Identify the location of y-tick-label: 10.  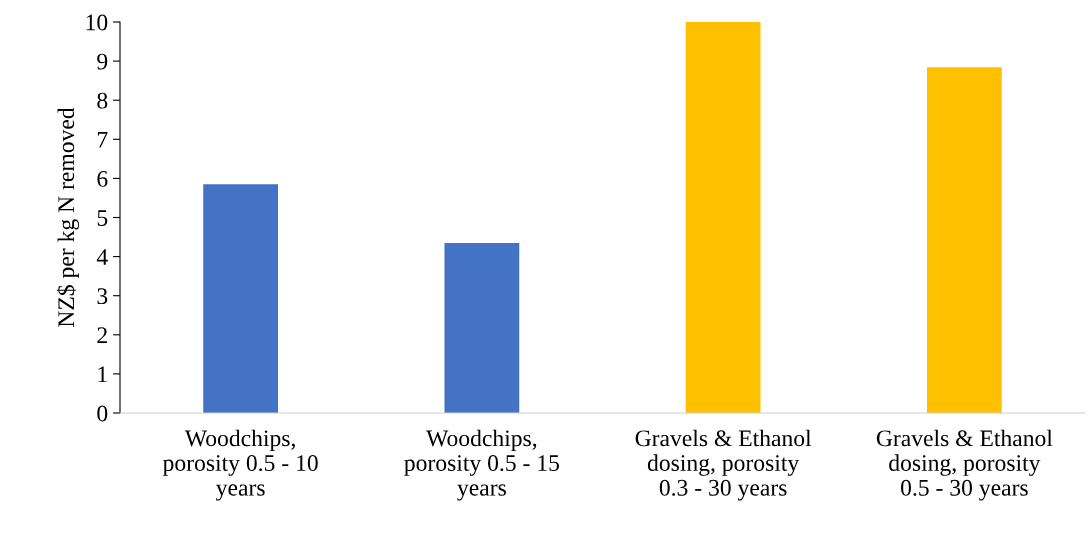
(97, 22).